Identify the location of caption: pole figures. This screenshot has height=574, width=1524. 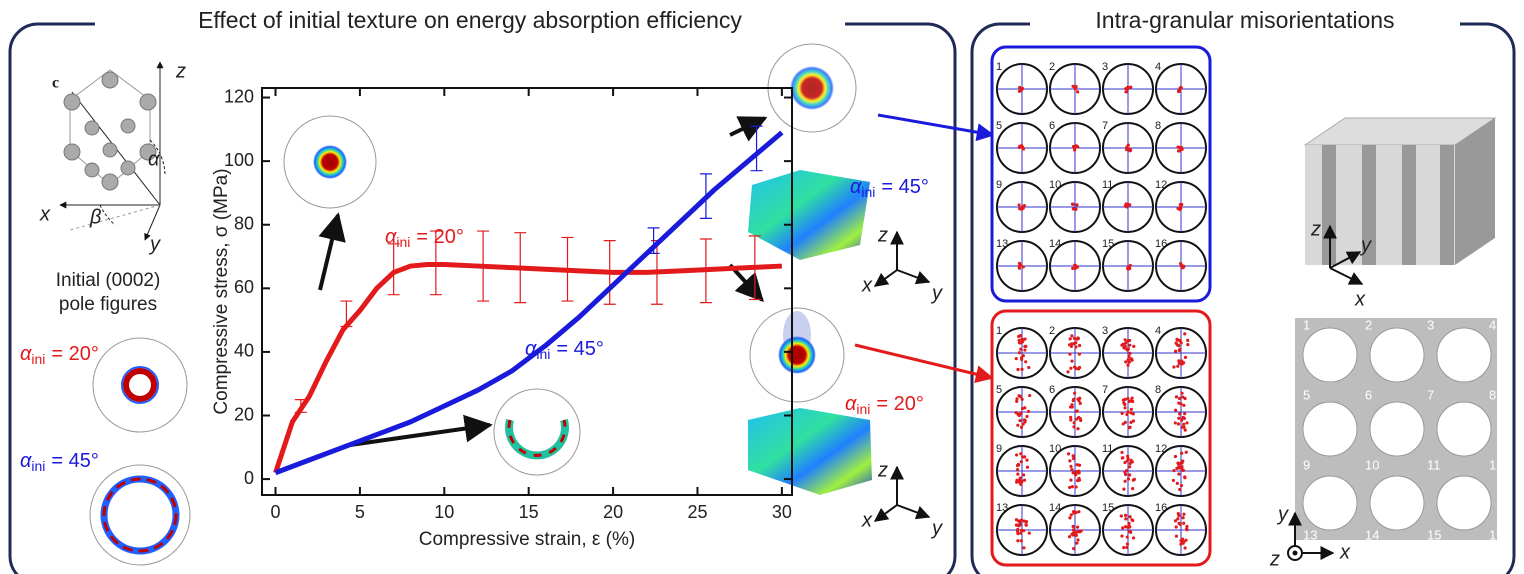
(108, 304).